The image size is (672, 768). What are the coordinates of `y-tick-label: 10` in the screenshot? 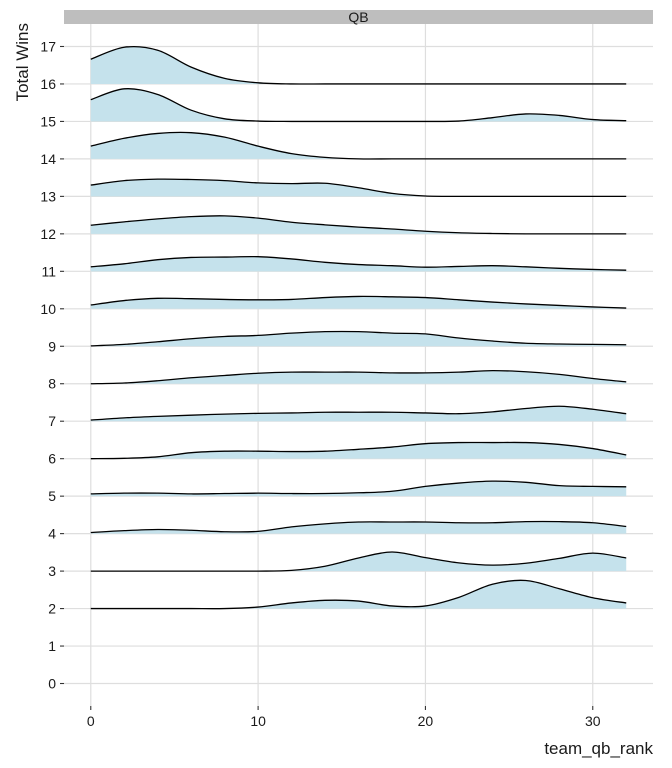 It's located at (48, 309).